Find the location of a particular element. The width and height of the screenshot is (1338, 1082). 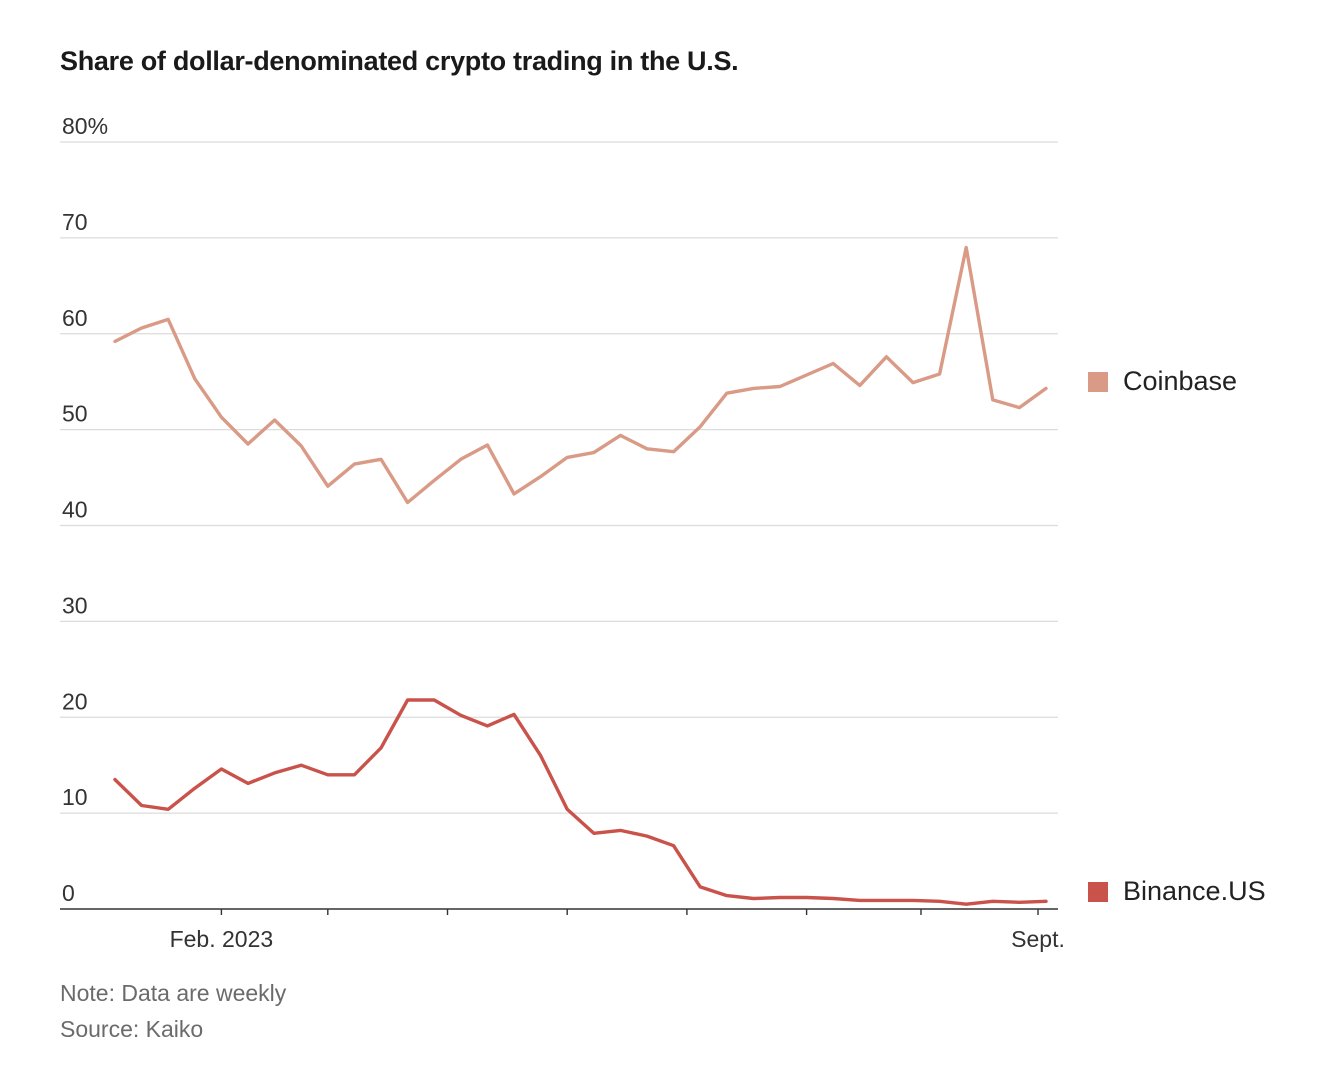

y-tick-label-30: 30 is located at coordinates (75, 605).